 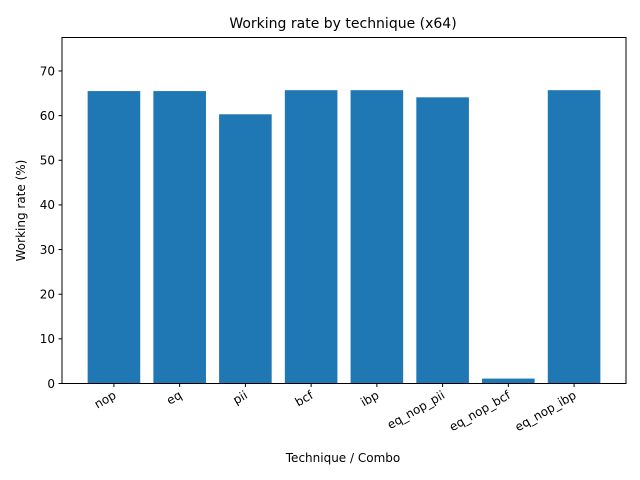 What do you see at coordinates (442, 240) in the screenshot?
I see `bar-eq_nop_pii` at bounding box center [442, 240].